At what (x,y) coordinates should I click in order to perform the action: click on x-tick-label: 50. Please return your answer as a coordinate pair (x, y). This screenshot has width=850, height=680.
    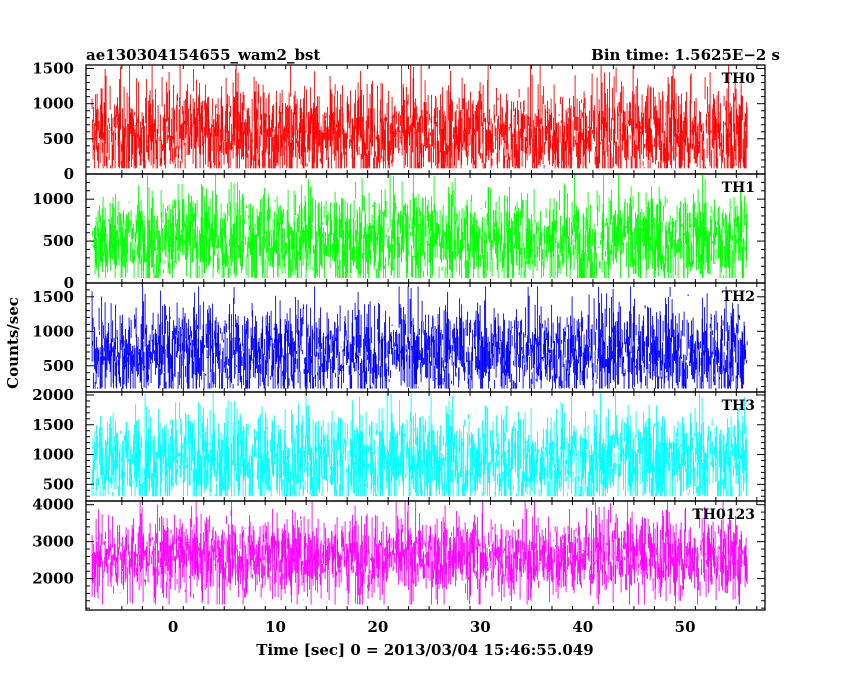
    Looking at the image, I should click on (685, 627).